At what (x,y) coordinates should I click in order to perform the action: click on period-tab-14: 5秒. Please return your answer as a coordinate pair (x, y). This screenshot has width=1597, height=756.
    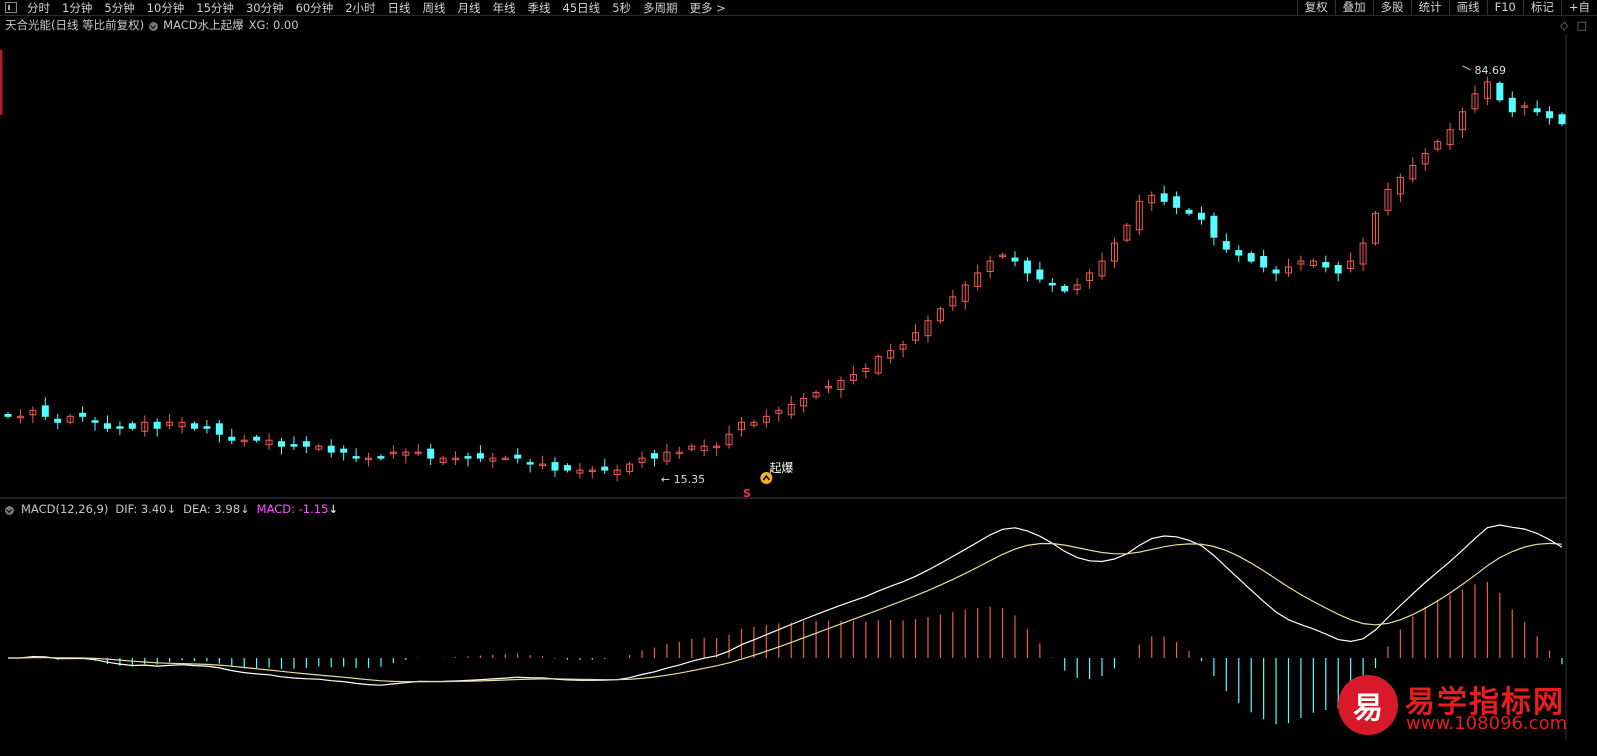
    Looking at the image, I should click on (622, 7).